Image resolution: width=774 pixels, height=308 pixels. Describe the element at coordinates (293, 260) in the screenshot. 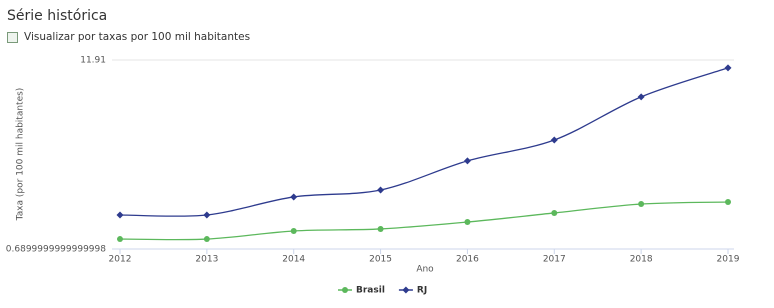

I see `x-tick-label: 2014` at that location.